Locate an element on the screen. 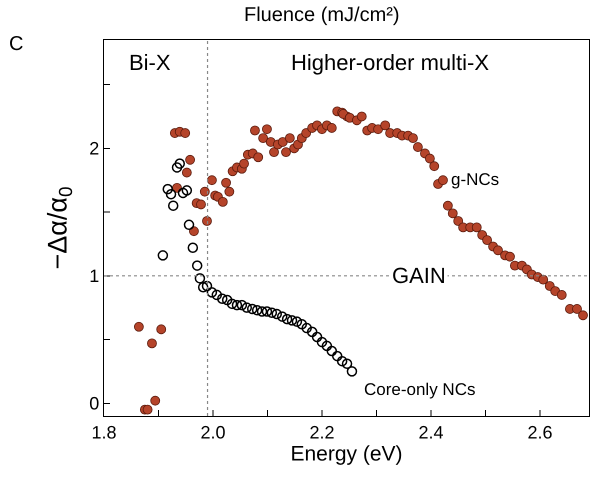 This screenshot has height=482, width=591. x-tick-label: 1.8 is located at coordinates (104, 432).